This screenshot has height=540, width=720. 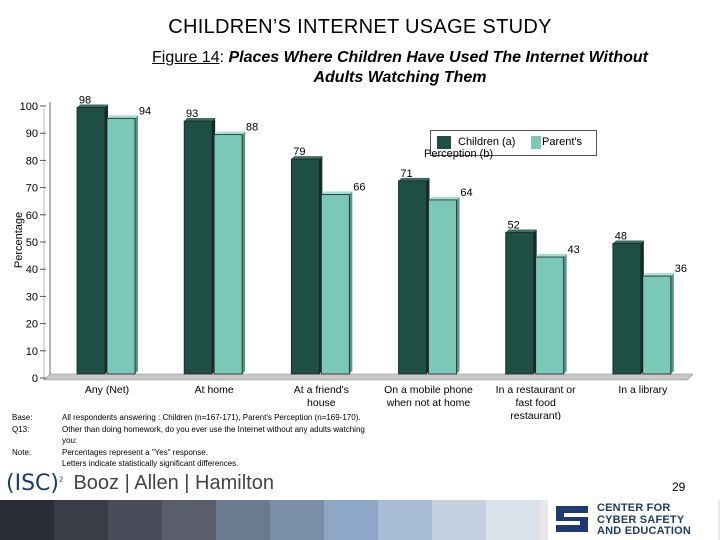 What do you see at coordinates (32, 161) in the screenshot?
I see `y-tick-label: 80` at bounding box center [32, 161].